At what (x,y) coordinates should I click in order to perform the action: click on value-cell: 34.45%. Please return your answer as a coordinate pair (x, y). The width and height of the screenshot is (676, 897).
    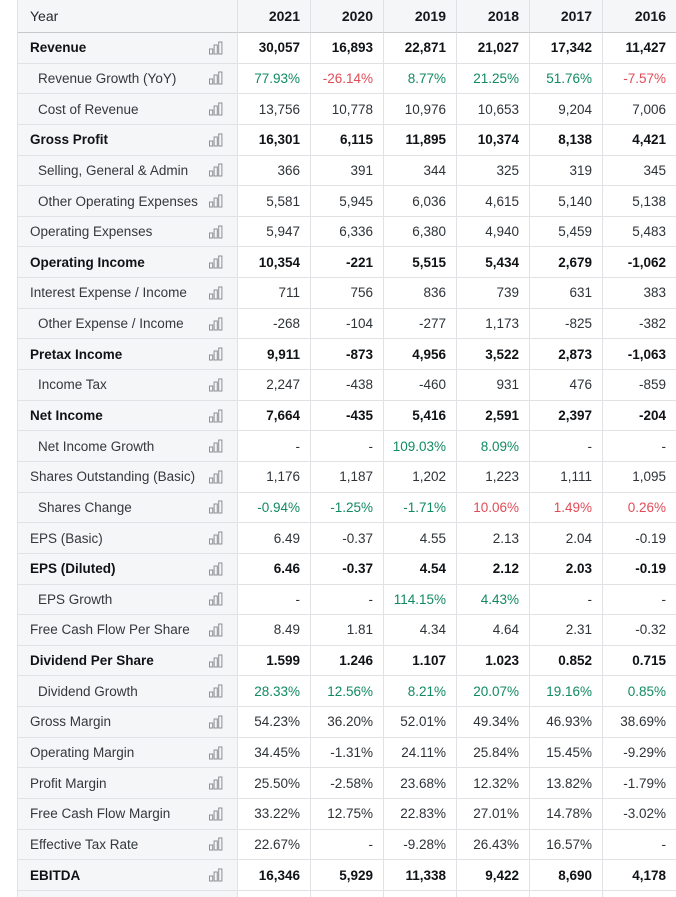
    Looking at the image, I should click on (274, 753).